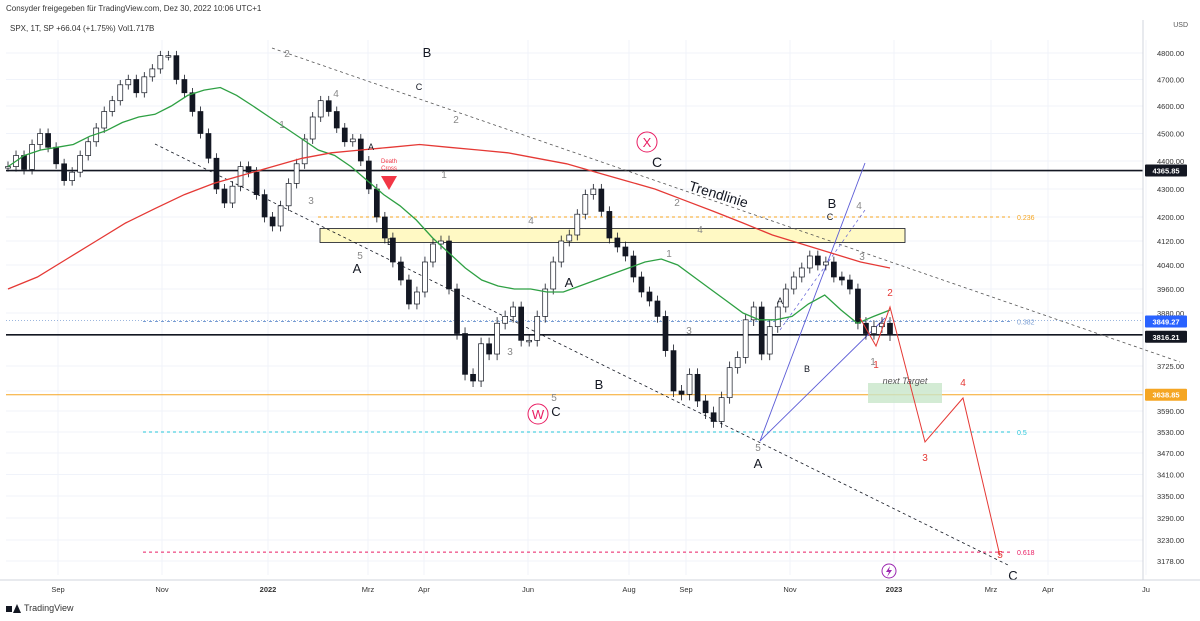  Describe the element at coordinates (1180, 25) in the screenshot. I see `currency-label: USD` at that location.